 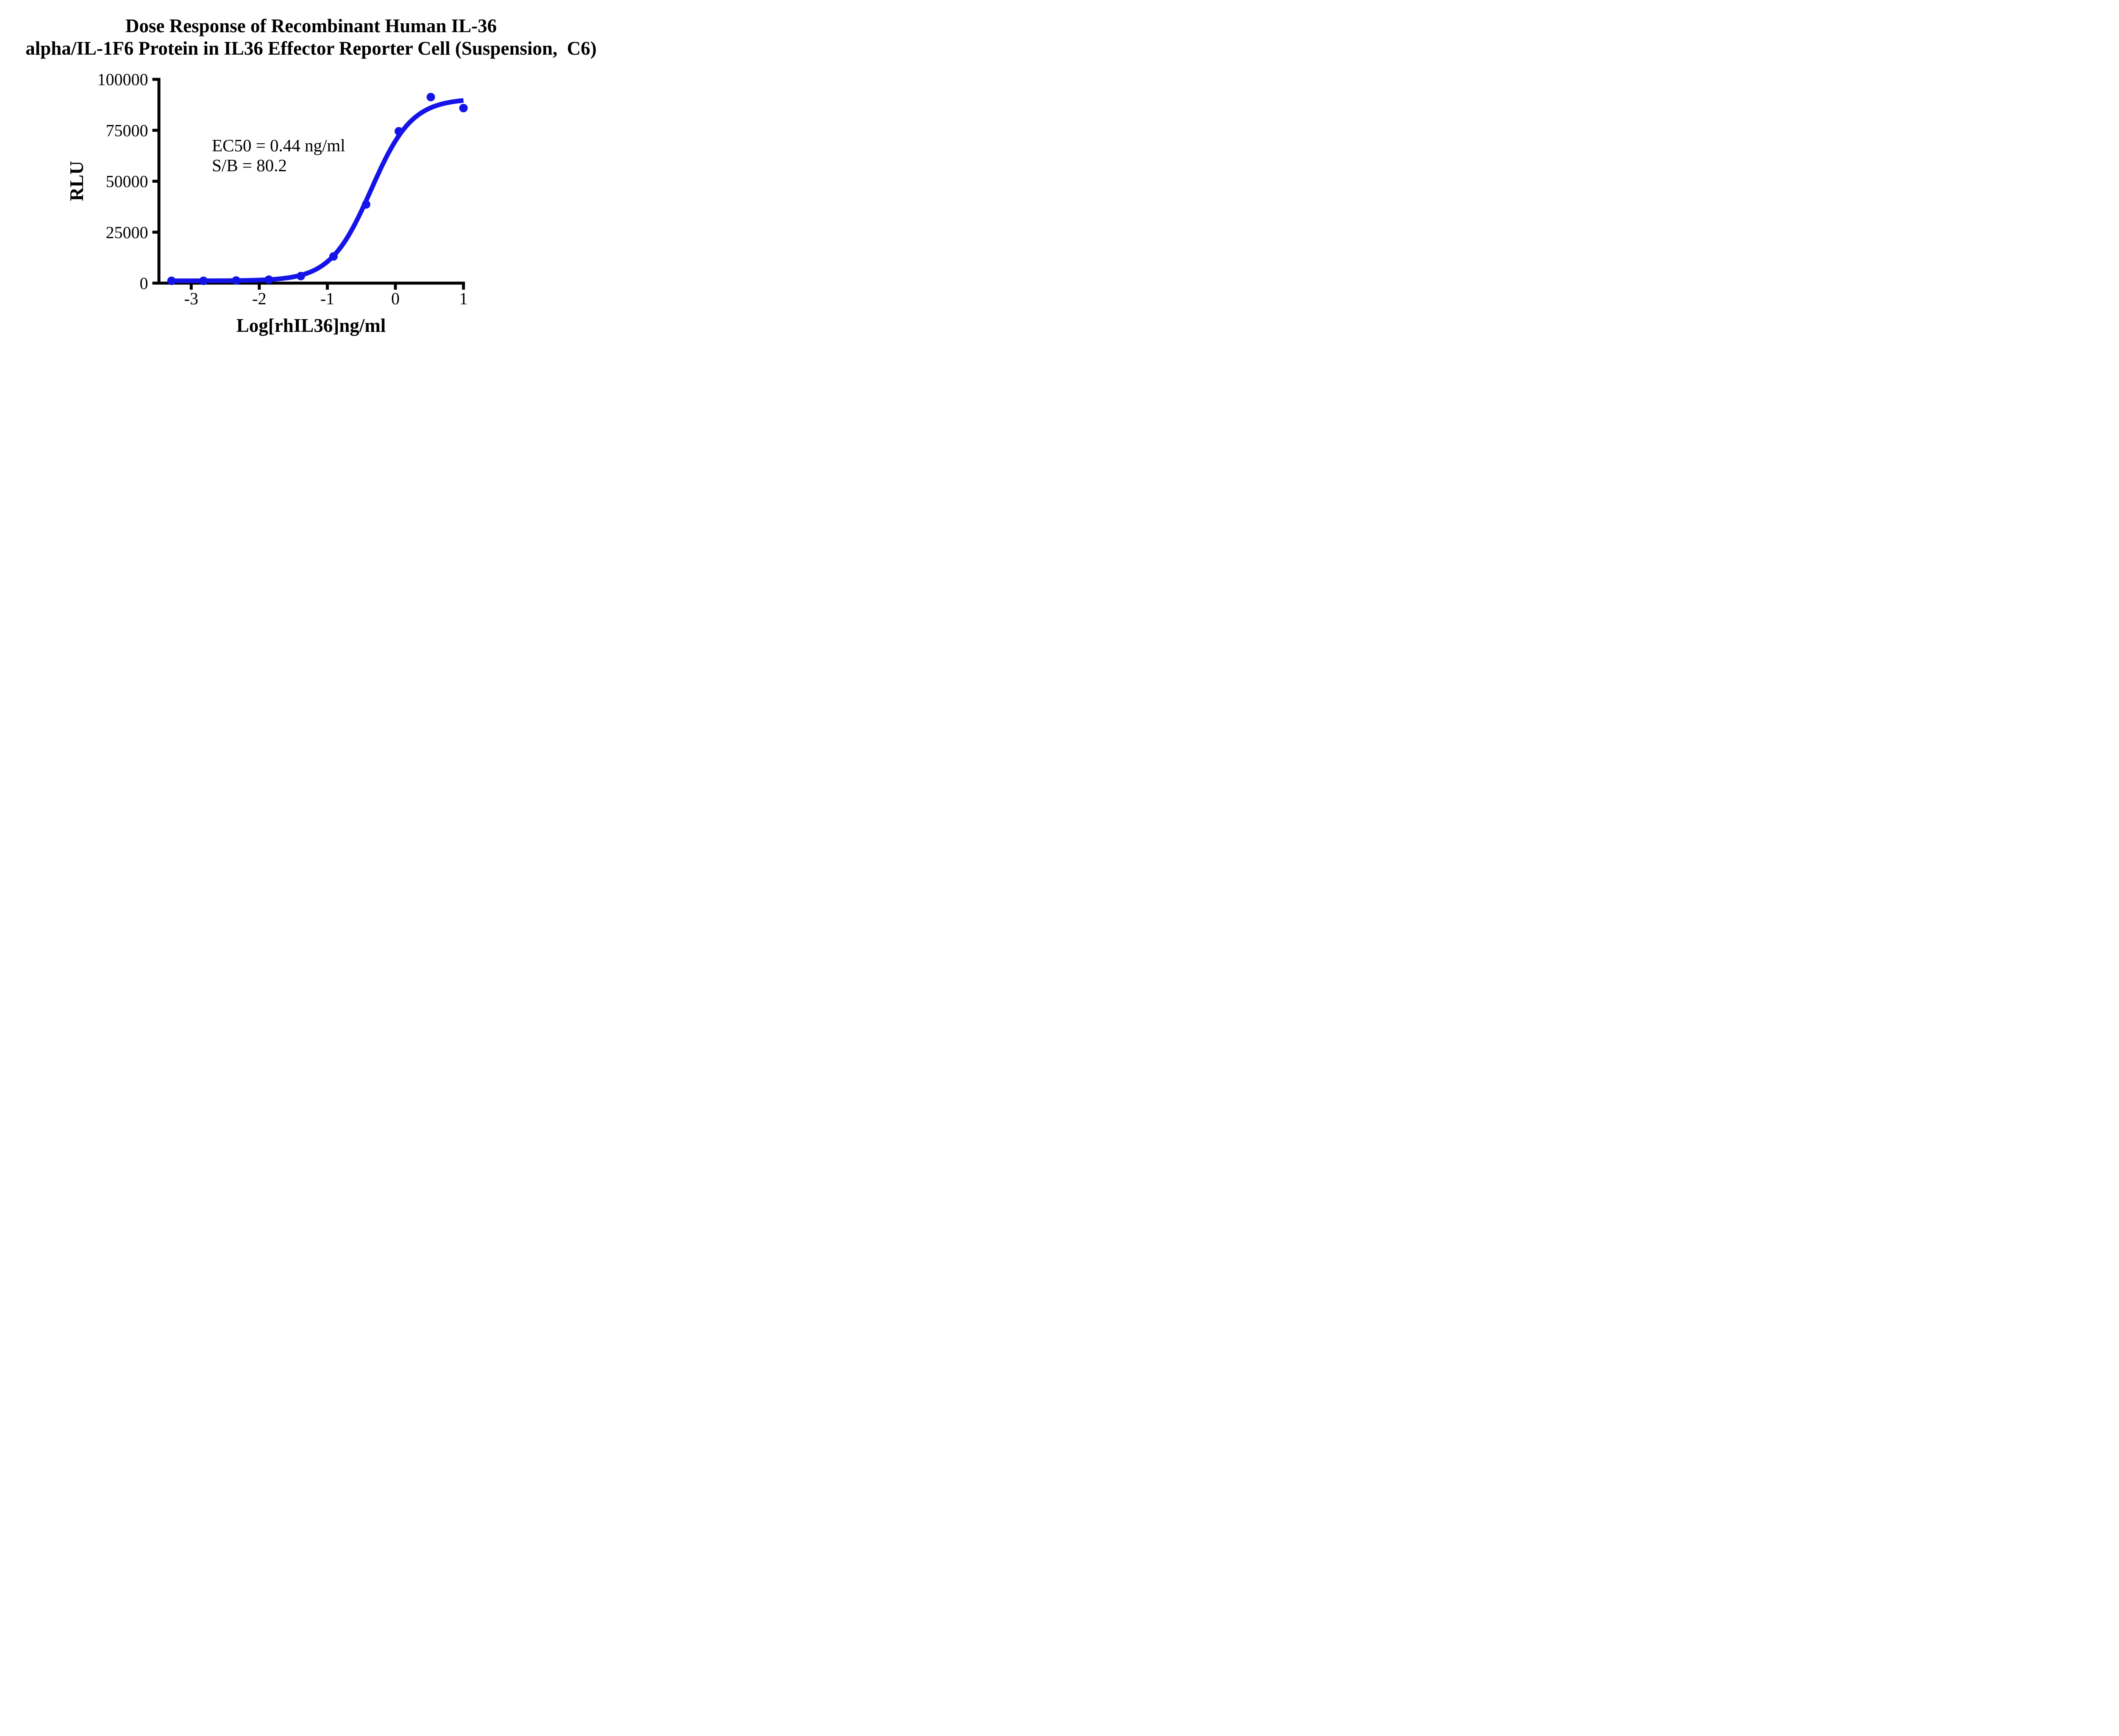 I want to click on axis-frame, so click(x=311, y=181).